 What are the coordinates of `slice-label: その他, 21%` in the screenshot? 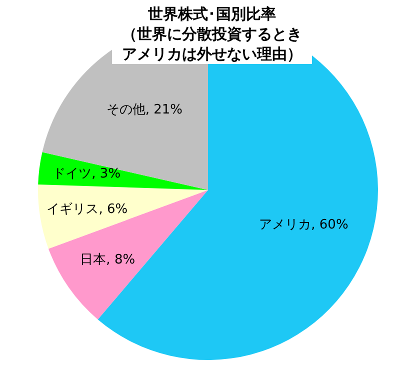 It's located at (144, 110).